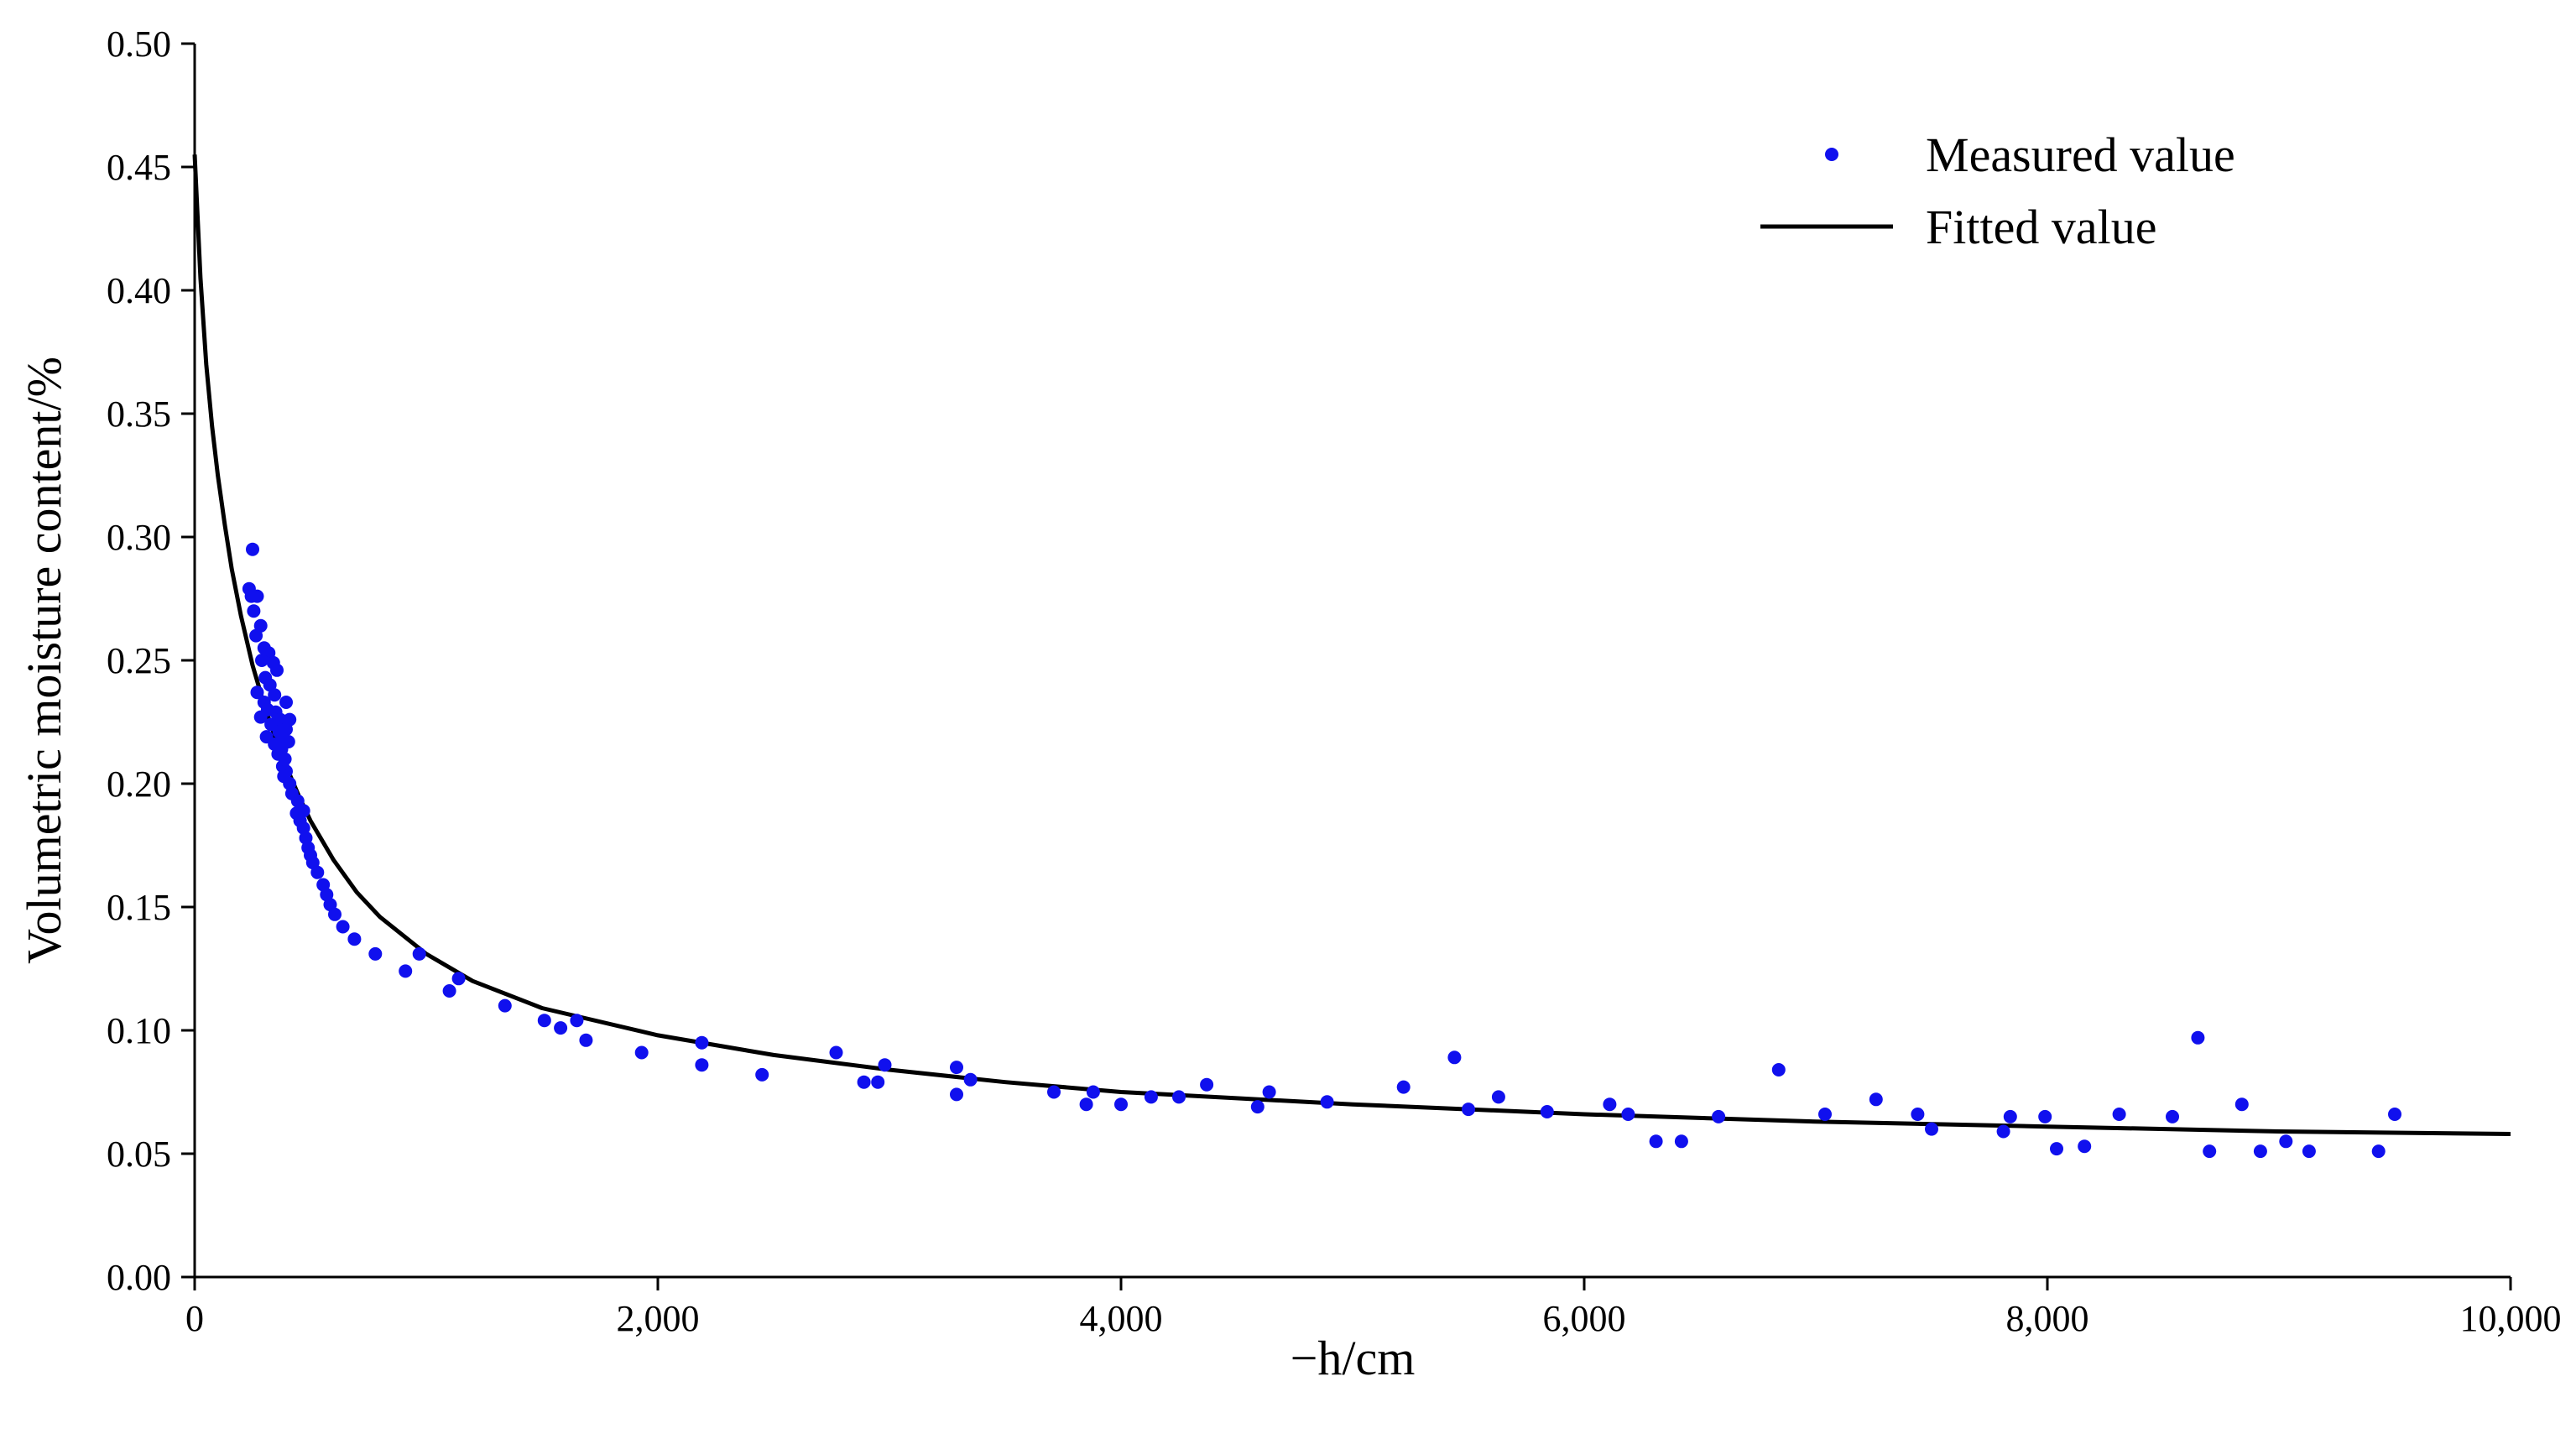 The height and width of the screenshot is (1444, 2576). I want to click on x-axis-title: −h/cm, so click(1353, 1358).